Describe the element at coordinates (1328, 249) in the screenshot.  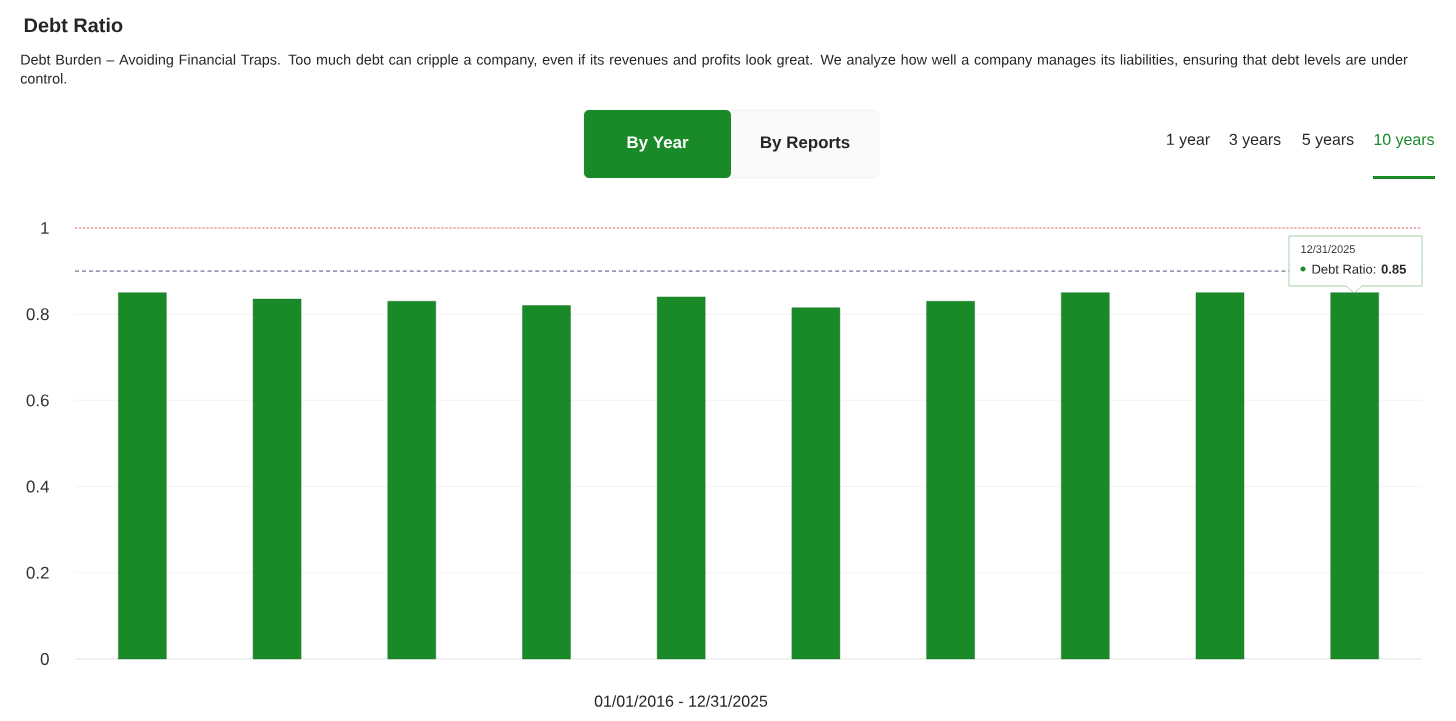
I see `annotation: 12/31/2025` at that location.